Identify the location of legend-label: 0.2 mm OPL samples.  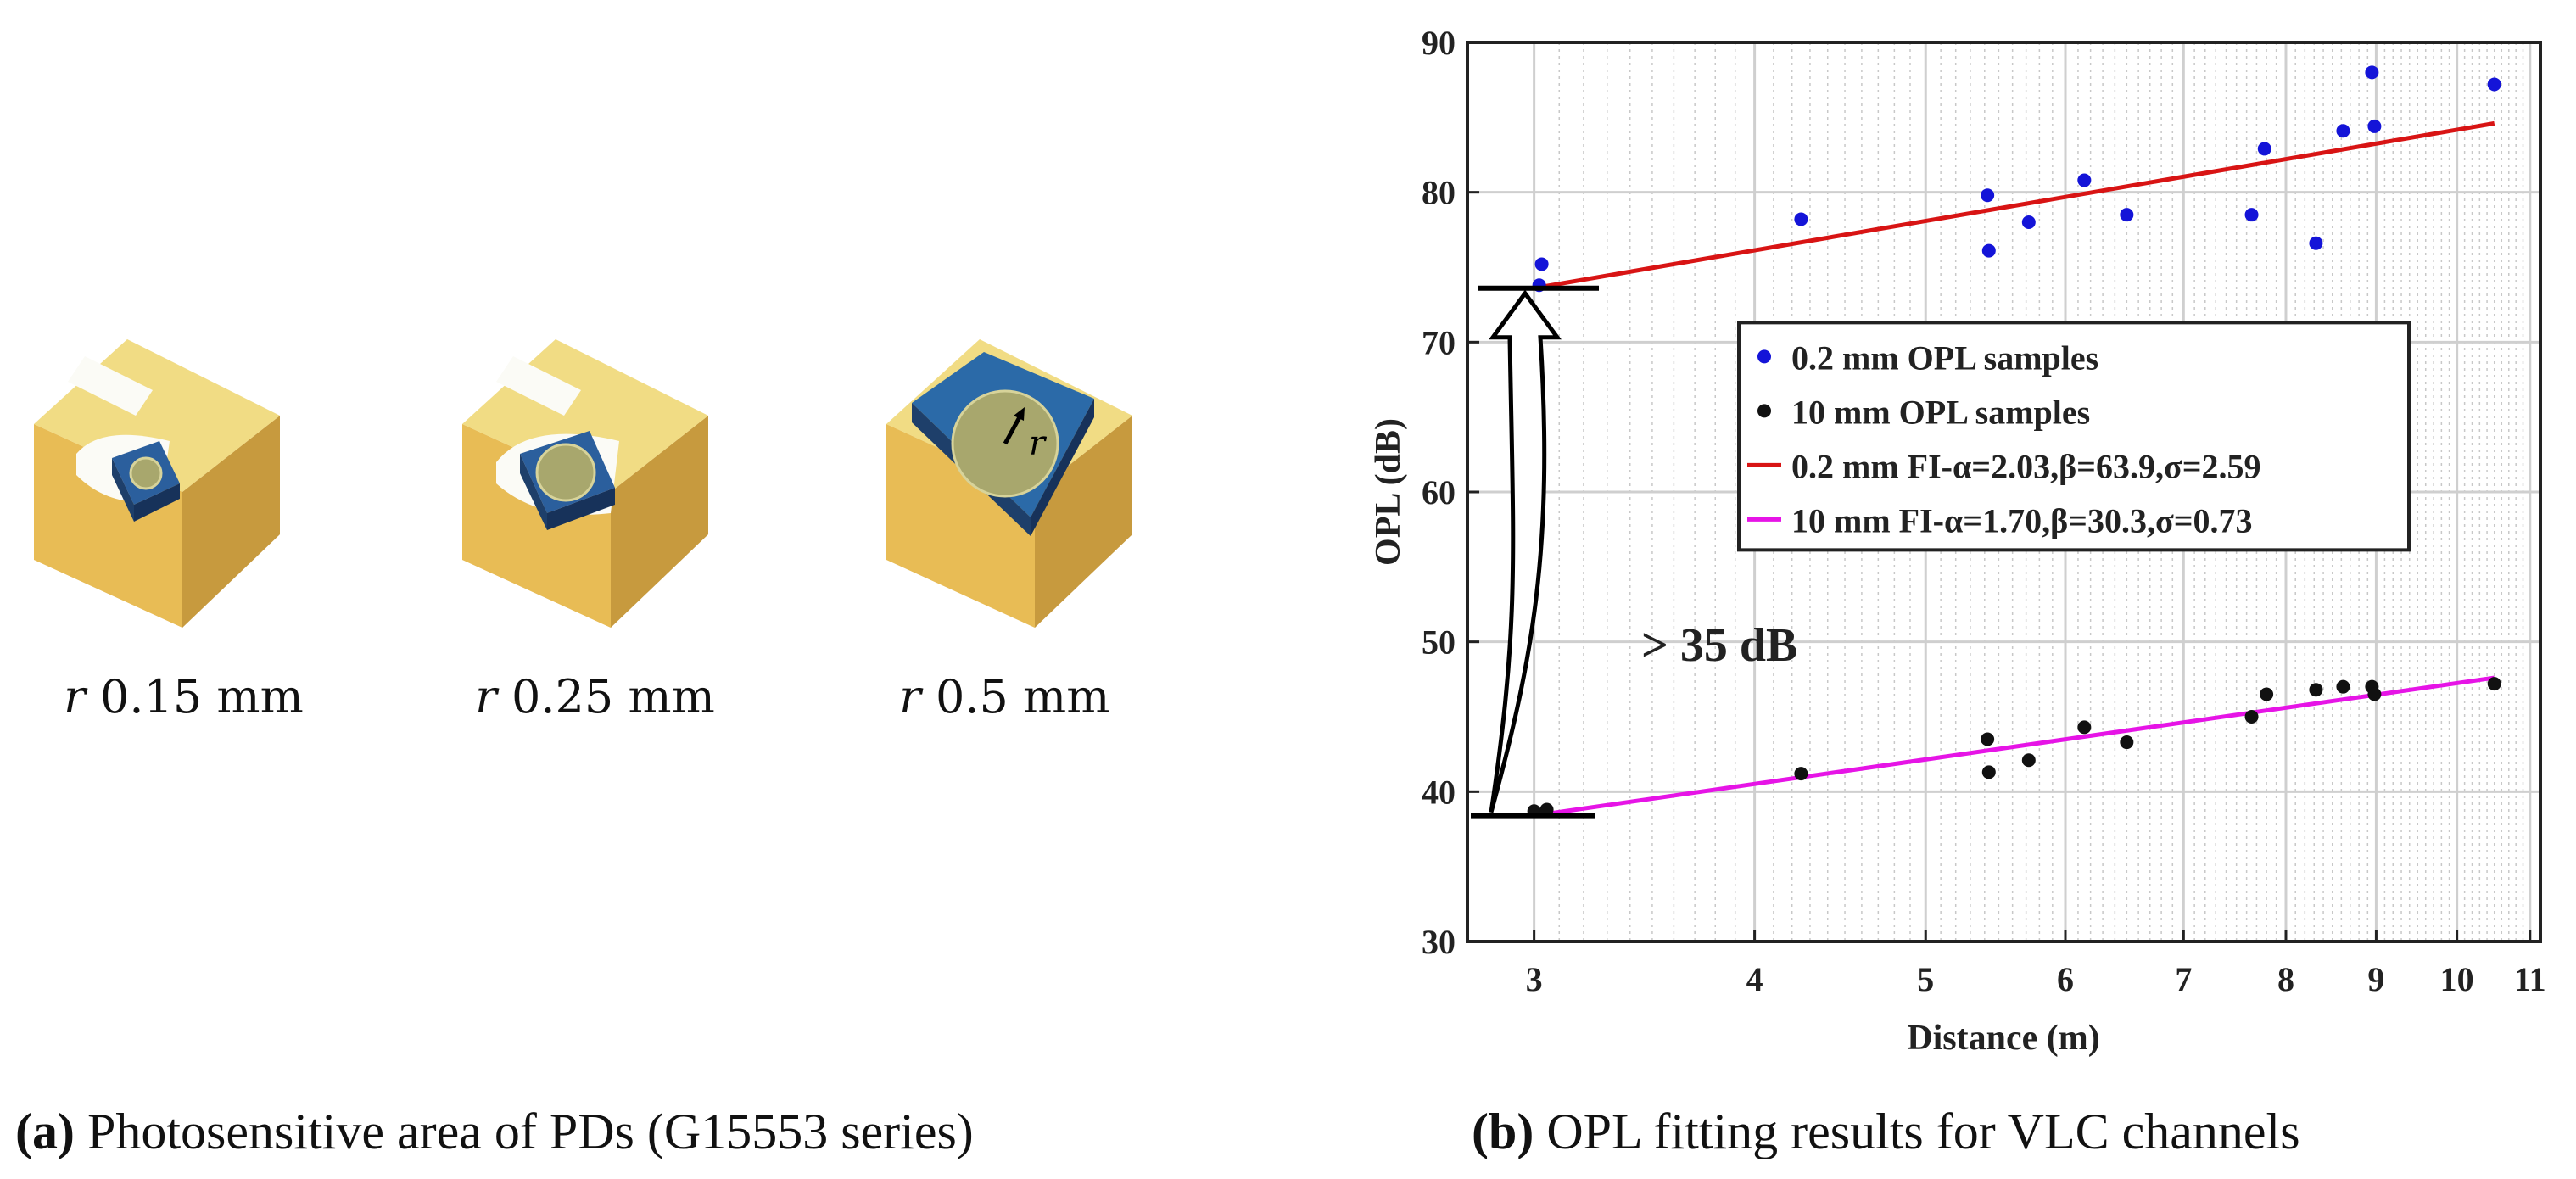
(1944, 357).